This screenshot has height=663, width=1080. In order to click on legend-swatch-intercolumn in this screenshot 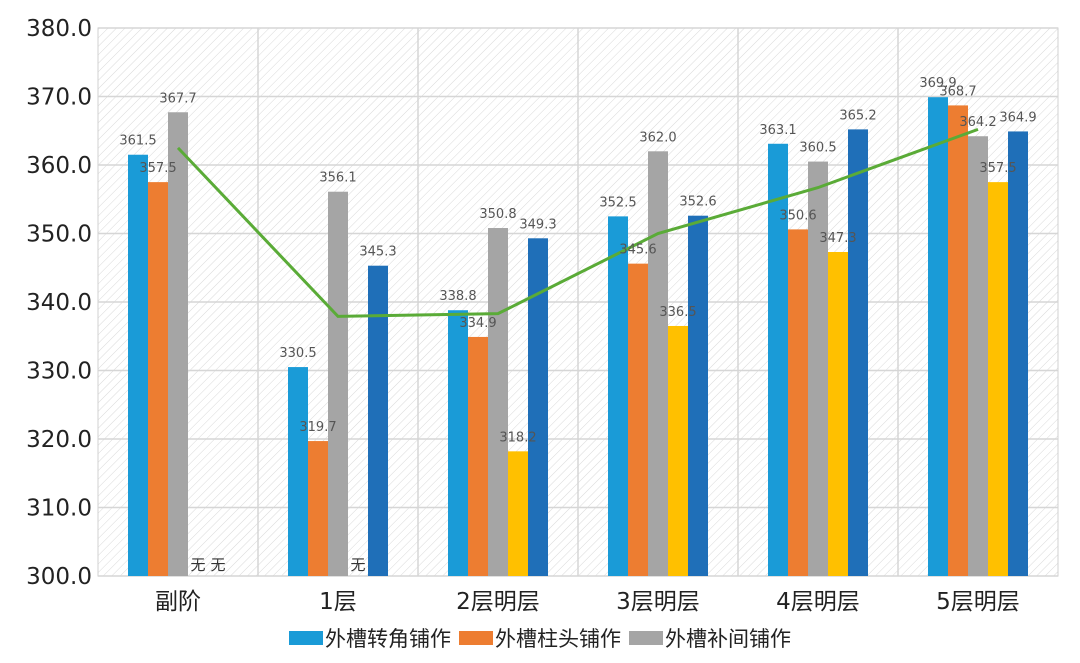, I will do `click(646, 638)`.